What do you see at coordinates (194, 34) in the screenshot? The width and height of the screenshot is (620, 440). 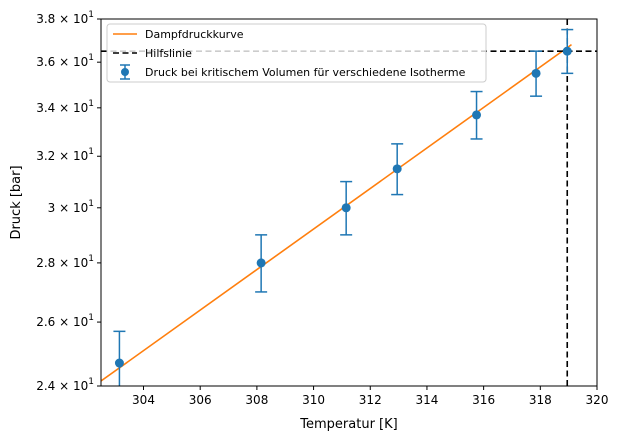 I see `legend-label: Dampfdruckkurve` at bounding box center [194, 34].